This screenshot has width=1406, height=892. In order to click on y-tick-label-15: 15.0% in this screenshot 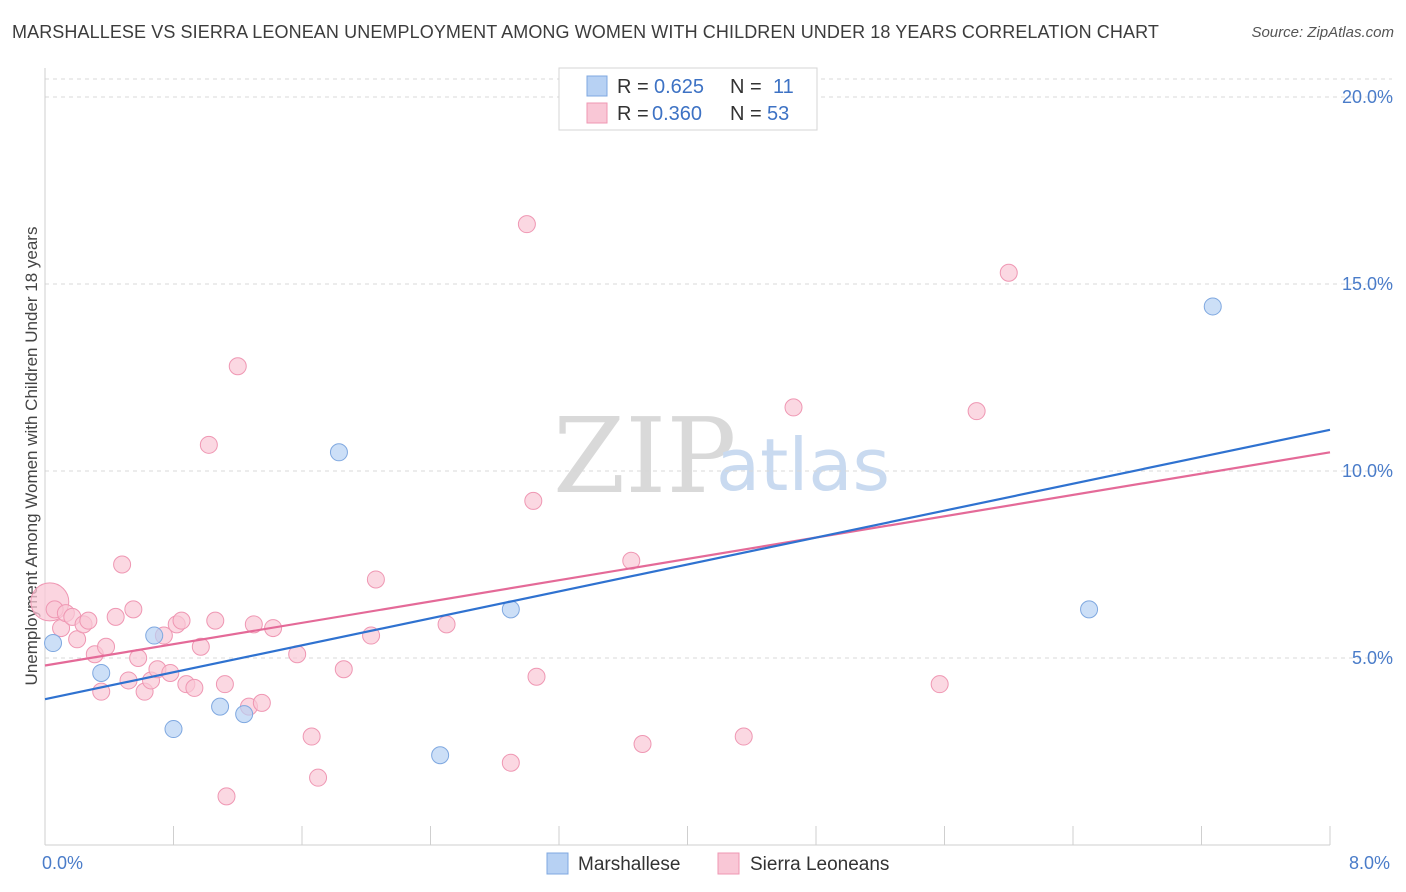, I will do `click(1367, 284)`.